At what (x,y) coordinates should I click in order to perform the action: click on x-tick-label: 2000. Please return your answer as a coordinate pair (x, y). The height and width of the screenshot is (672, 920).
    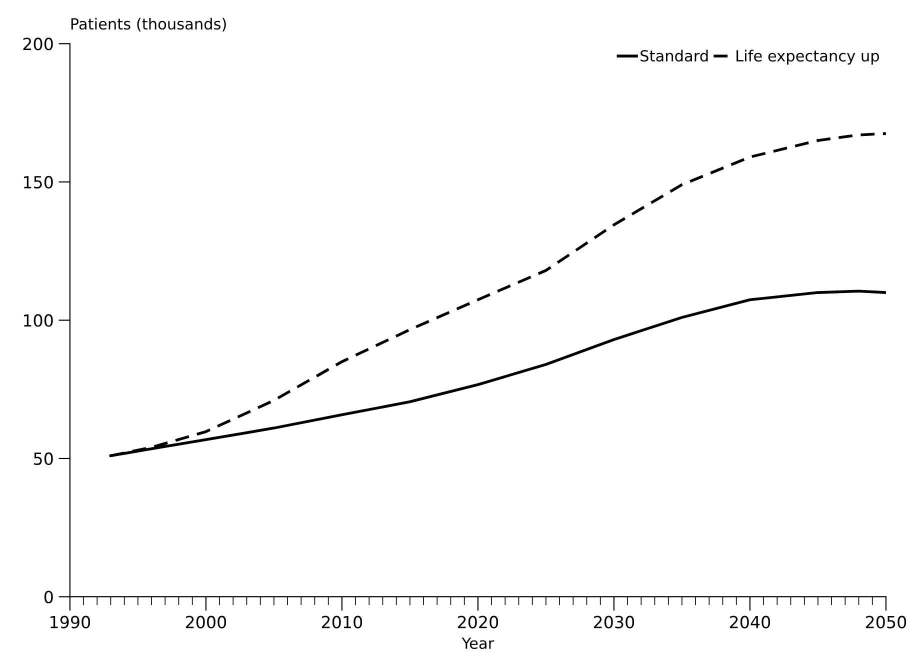
    Looking at the image, I should click on (206, 622).